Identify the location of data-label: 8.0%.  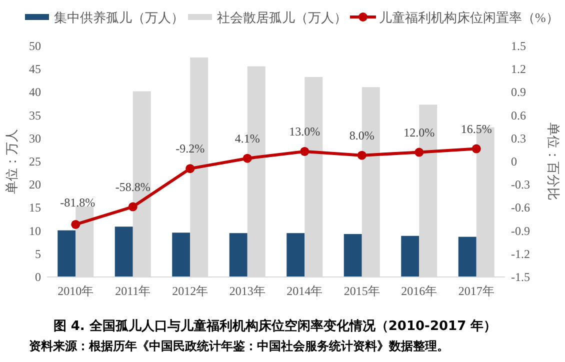
(361, 135).